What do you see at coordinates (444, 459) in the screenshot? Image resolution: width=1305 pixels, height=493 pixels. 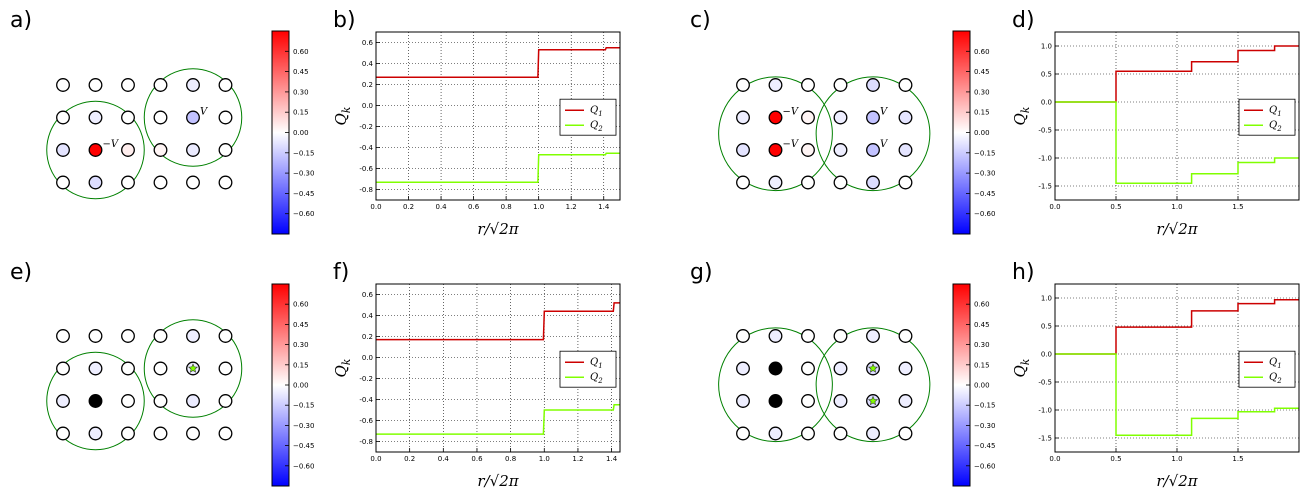 I see `x-tick-label: 0.4` at bounding box center [444, 459].